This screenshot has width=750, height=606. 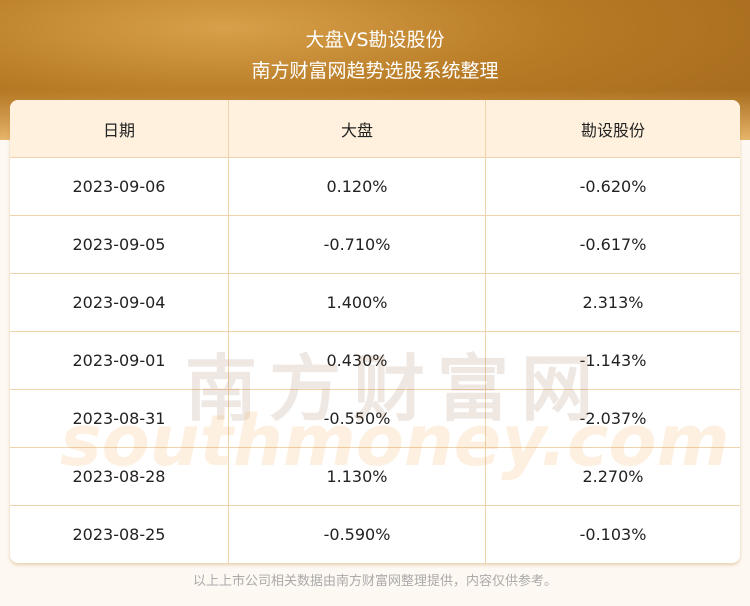 I want to click on date-cell: 2023-09-06, so click(x=119, y=186).